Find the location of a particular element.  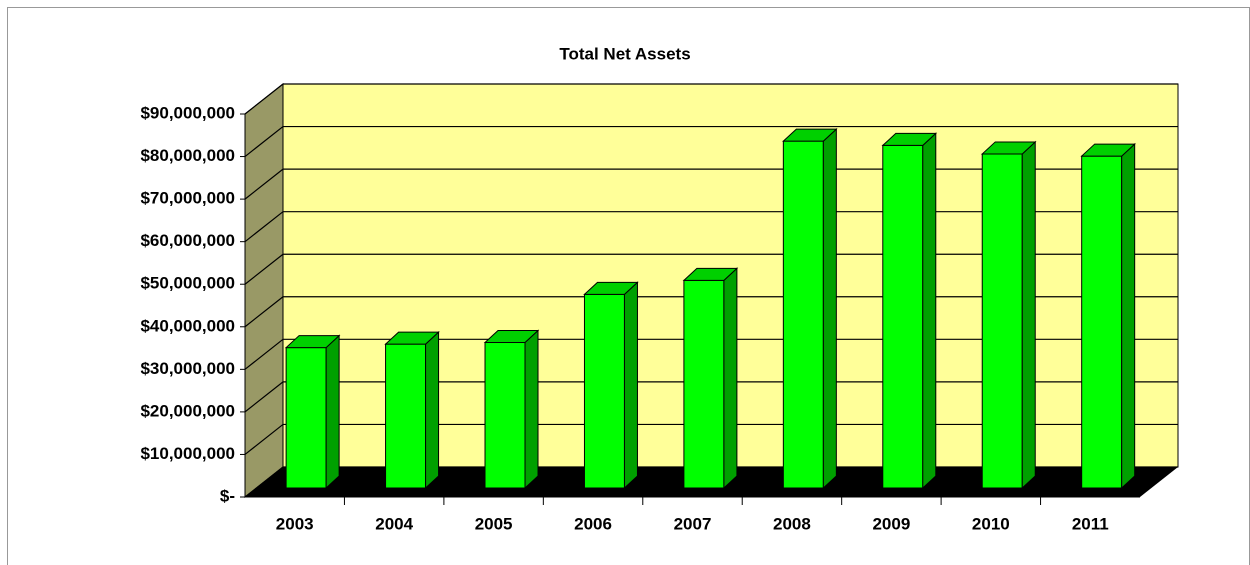

y-tick-label: $10,000,000 is located at coordinates (187, 453).